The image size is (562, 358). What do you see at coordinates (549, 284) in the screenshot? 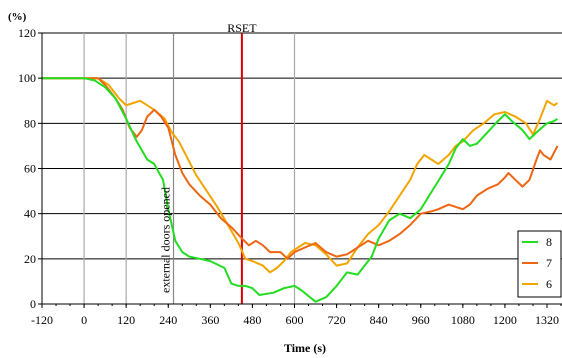
I see `legend-label-6: 6` at bounding box center [549, 284].